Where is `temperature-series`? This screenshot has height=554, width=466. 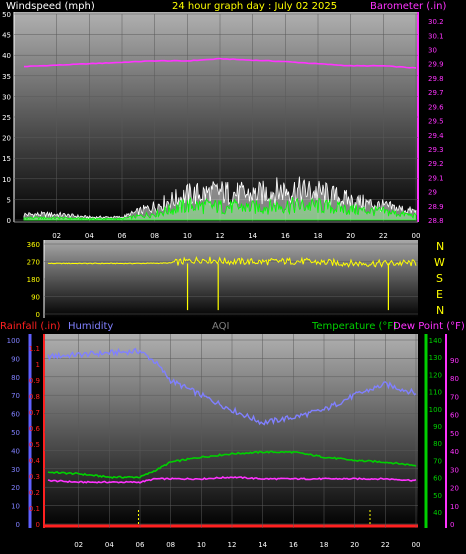 temperature-series is located at coordinates (232, 464).